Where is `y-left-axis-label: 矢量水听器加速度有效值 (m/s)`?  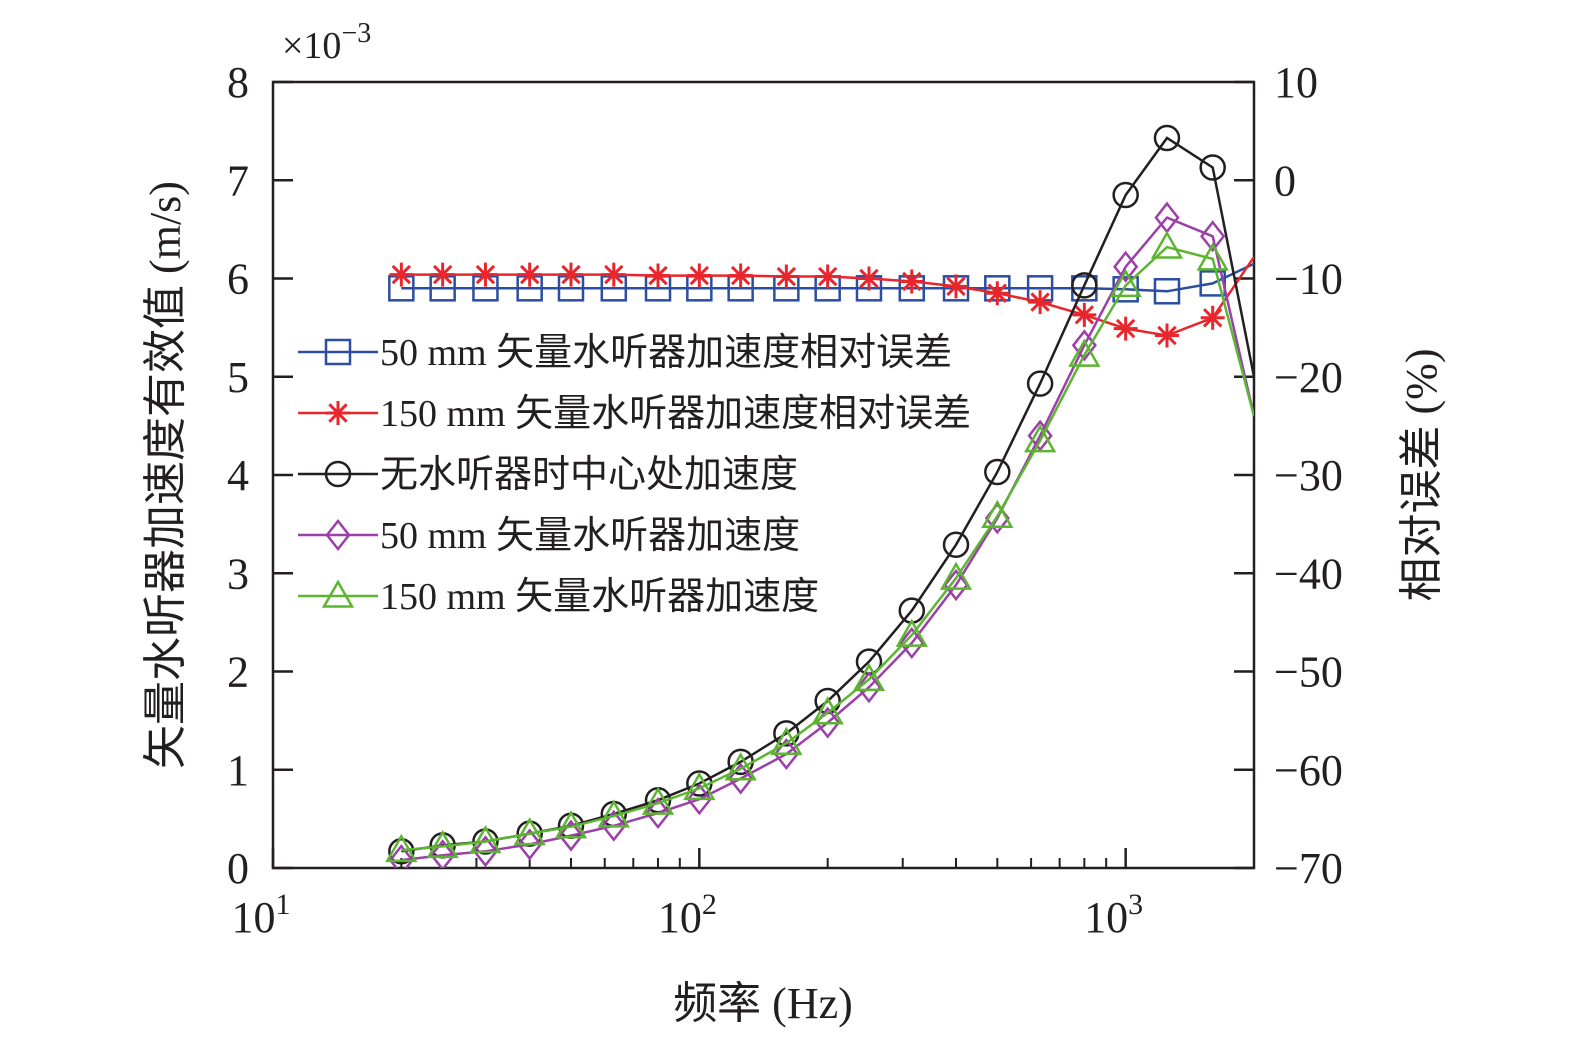 y-left-axis-label: 矢量水听器加速度有效值 (m/s) is located at coordinates (165, 475).